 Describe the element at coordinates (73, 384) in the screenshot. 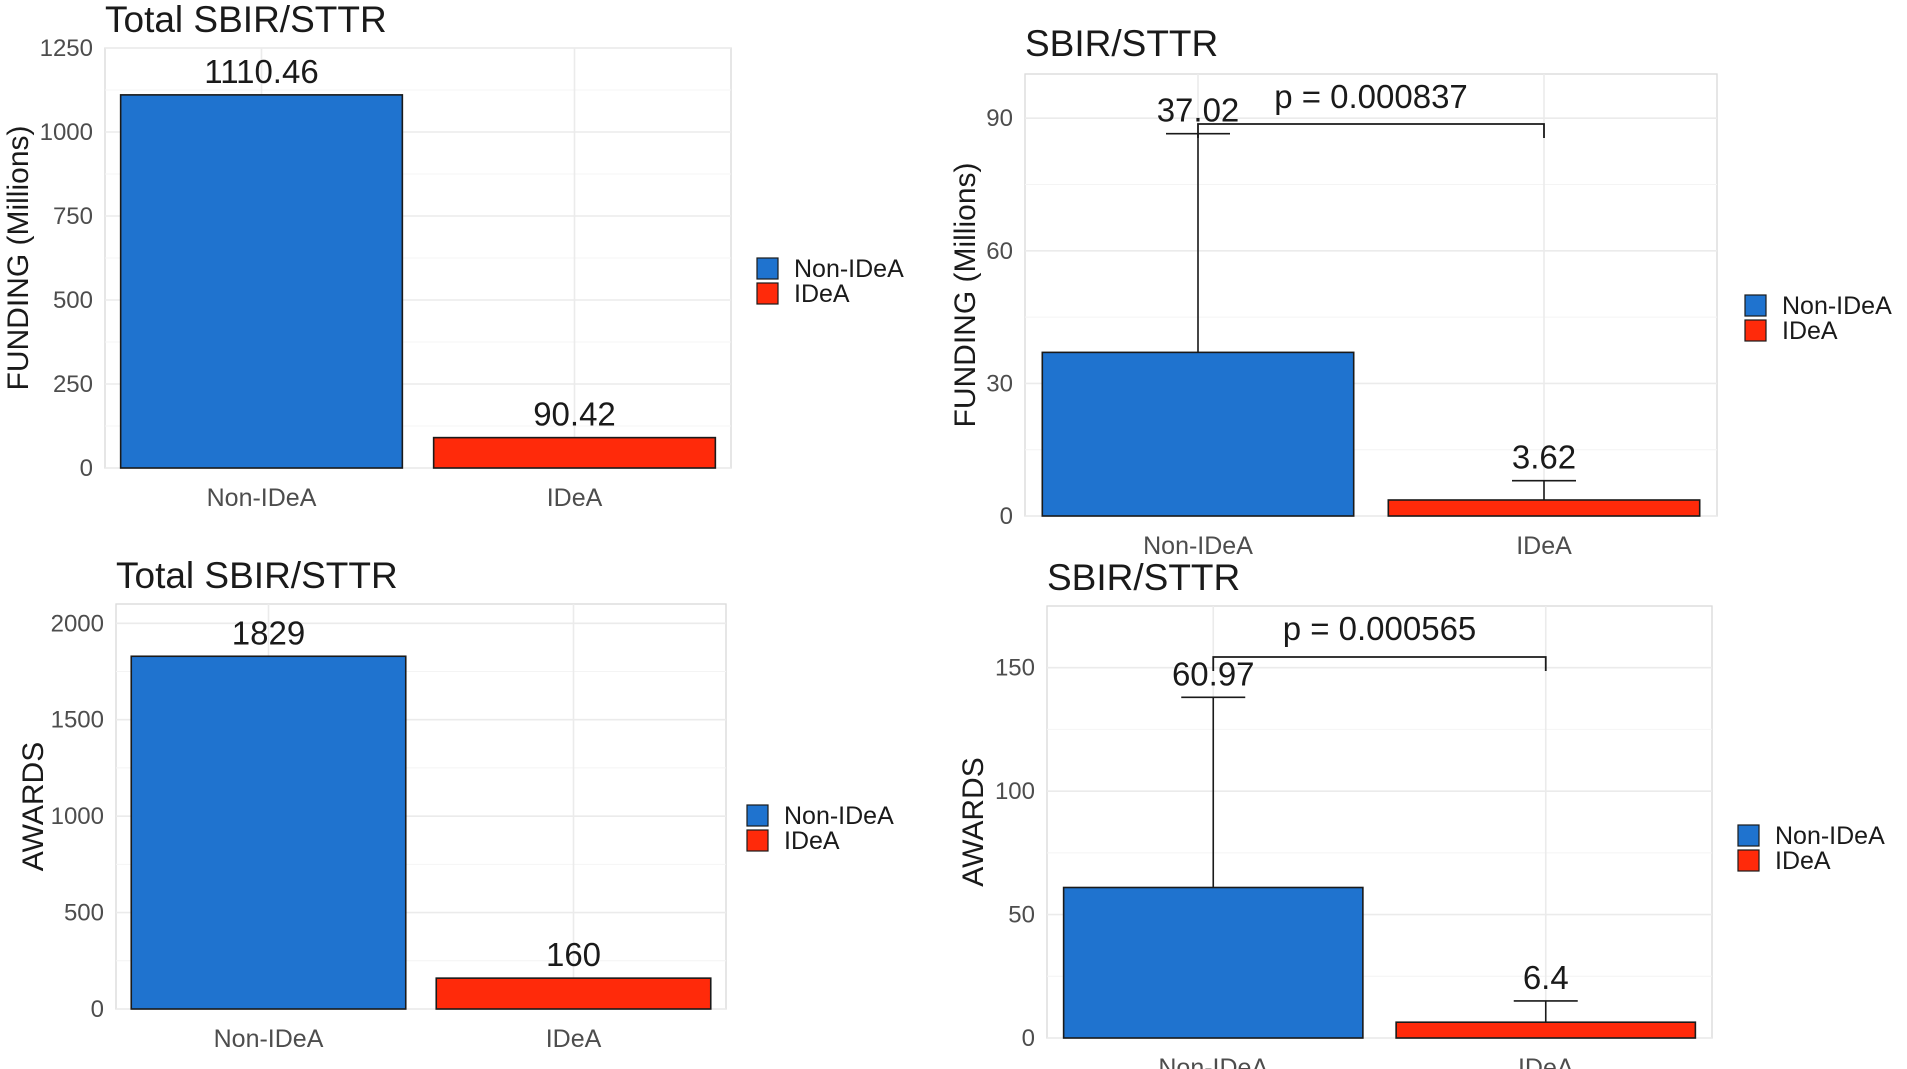

I see `y-tick-label: 250` at that location.